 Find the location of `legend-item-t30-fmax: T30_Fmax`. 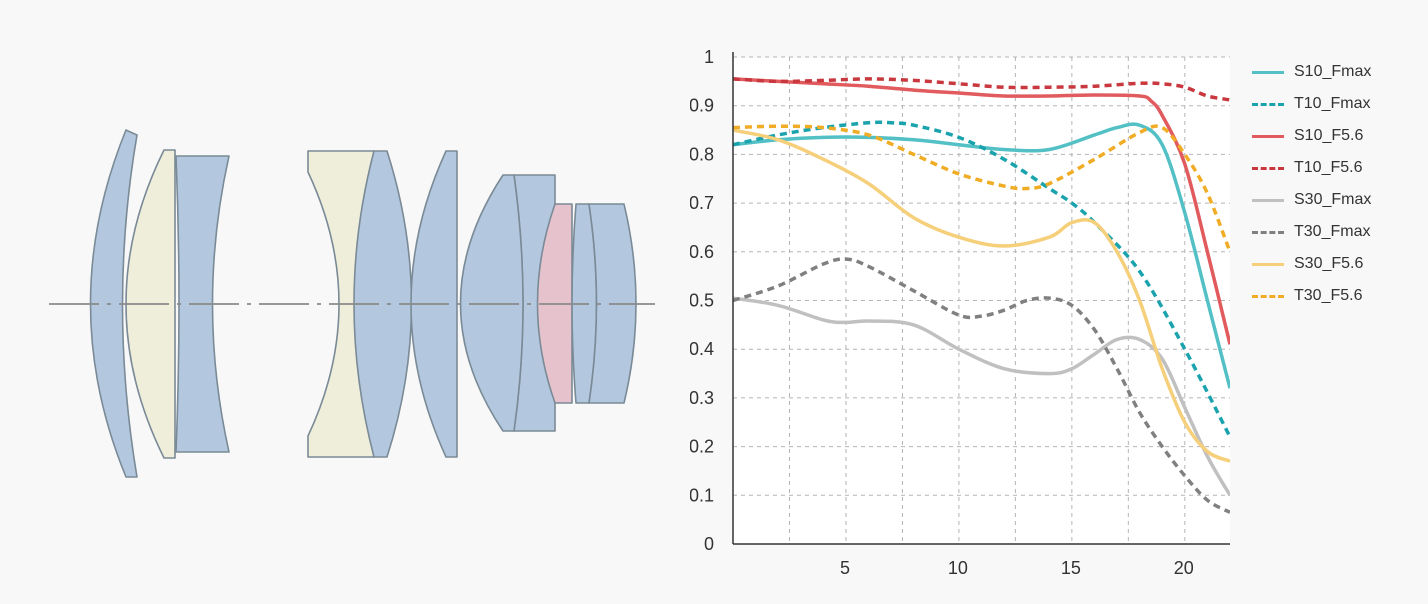

legend-item-t30-fmax: T30_Fmax is located at coordinates (1337, 232).